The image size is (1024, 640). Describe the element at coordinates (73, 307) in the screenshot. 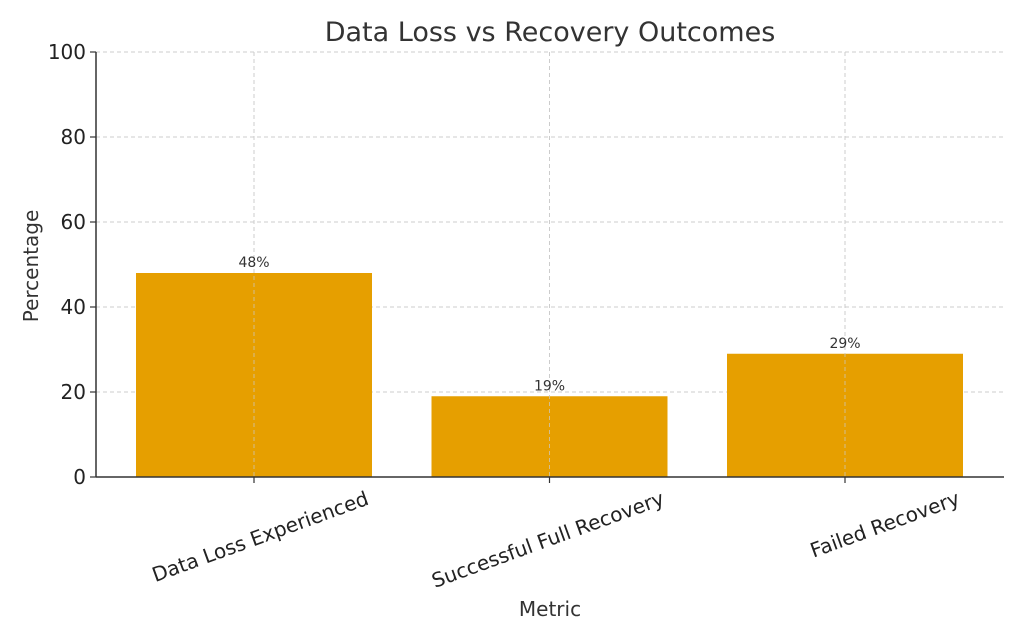

I see `y-tick-label-2: 40` at that location.